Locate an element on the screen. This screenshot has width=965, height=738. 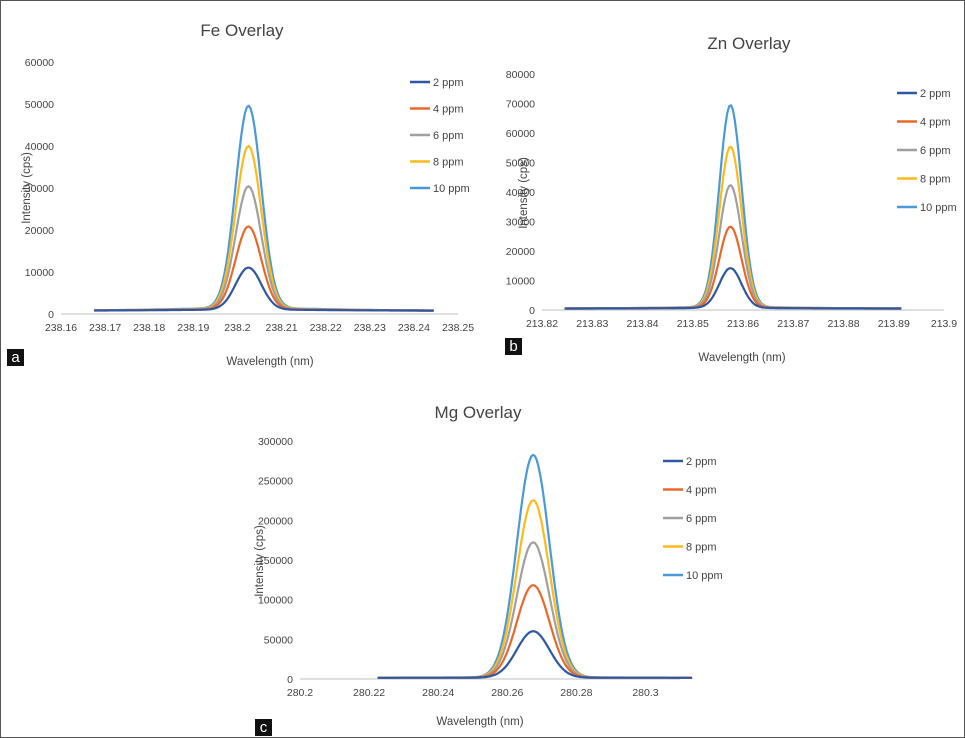
mg-x-tick-label: 280.22 is located at coordinates (369, 693).